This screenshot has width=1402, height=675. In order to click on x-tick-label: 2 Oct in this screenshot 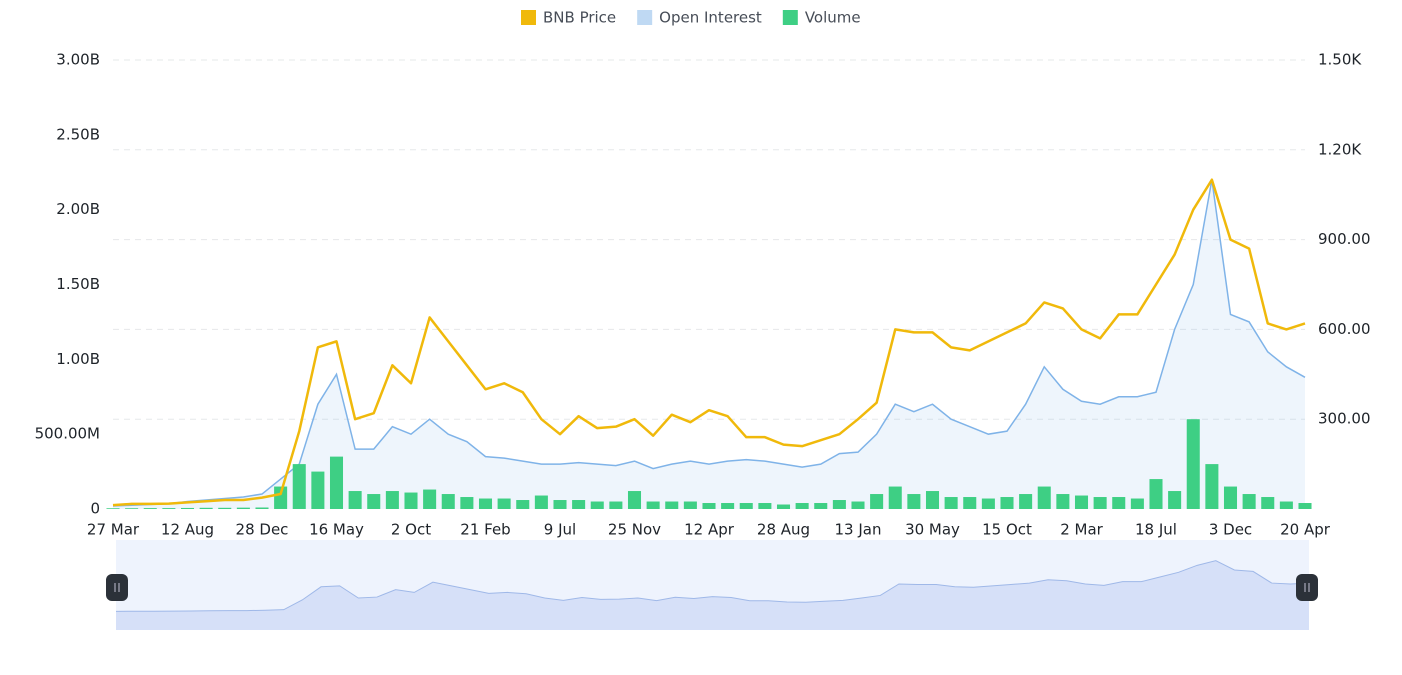, I will do `click(411, 530)`.